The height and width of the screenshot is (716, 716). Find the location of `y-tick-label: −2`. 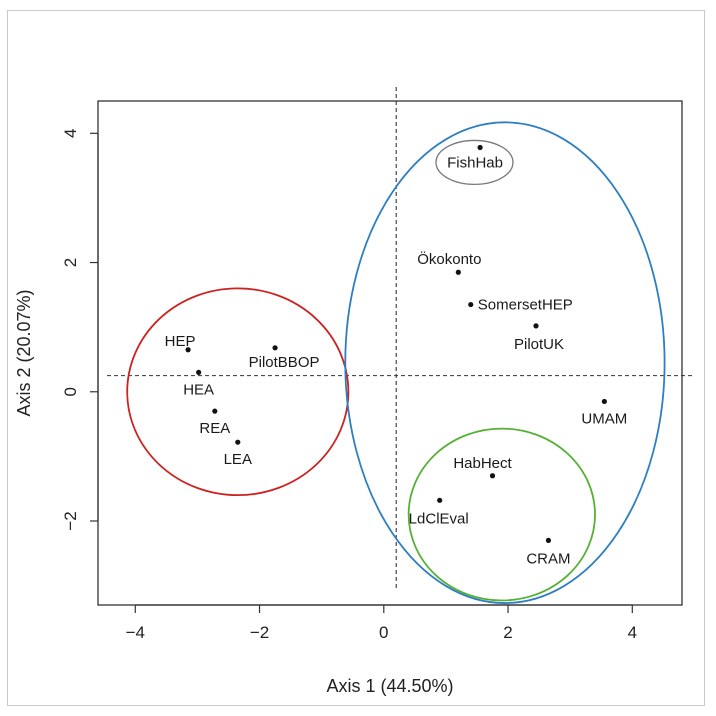

y-tick-label: −2 is located at coordinates (70, 520).